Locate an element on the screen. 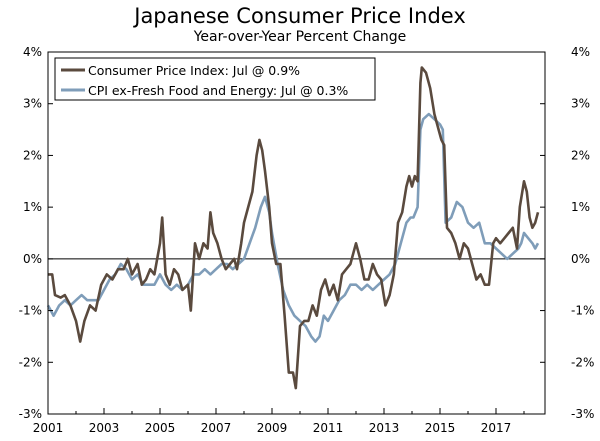 The image size is (600, 441). x-tick-label: 2017 is located at coordinates (496, 428).